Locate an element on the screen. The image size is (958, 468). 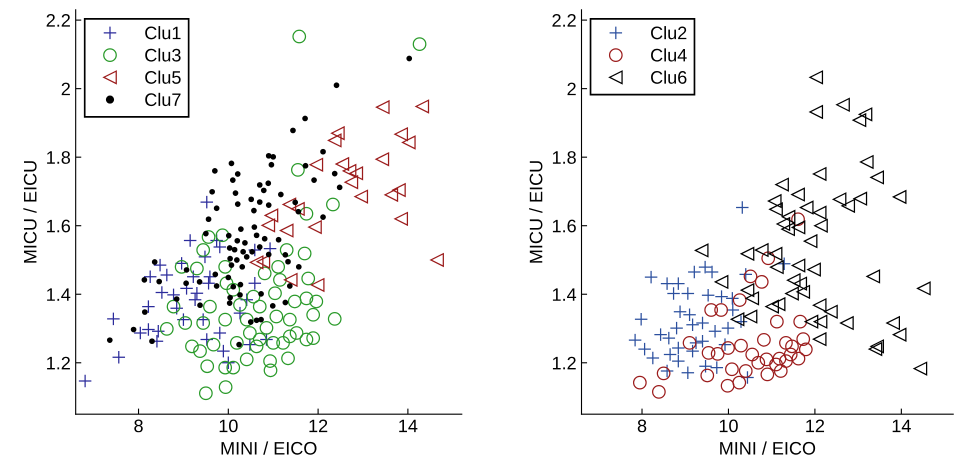
legend-label: Clu6 is located at coordinates (668, 77).